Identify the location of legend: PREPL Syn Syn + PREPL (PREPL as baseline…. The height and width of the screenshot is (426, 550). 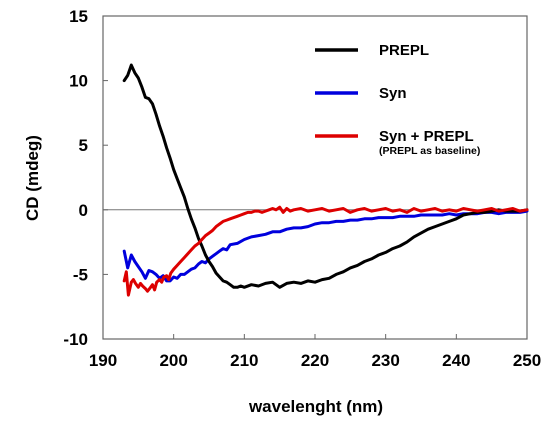
(397, 99).